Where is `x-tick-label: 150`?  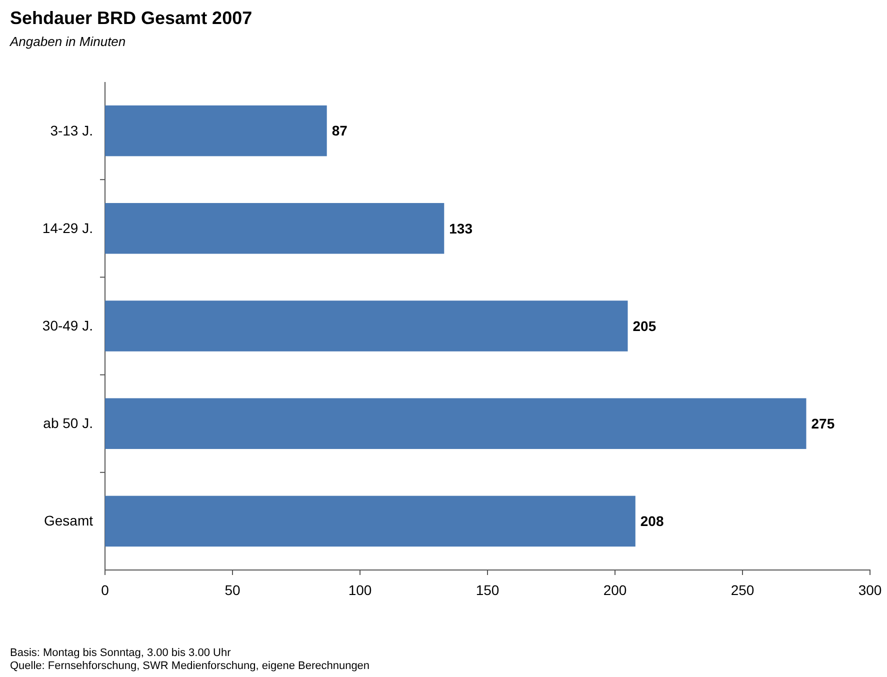
x-tick-label: 150 is located at coordinates (488, 590).